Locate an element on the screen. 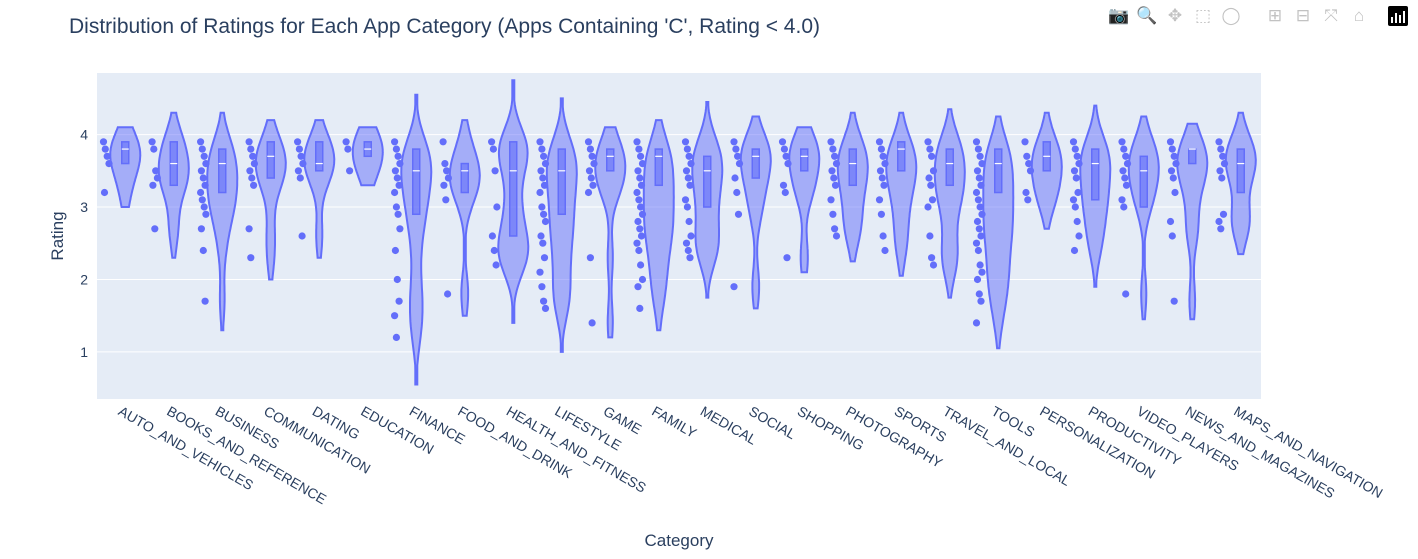  pan-icon: ✥ is located at coordinates (1175, 15).